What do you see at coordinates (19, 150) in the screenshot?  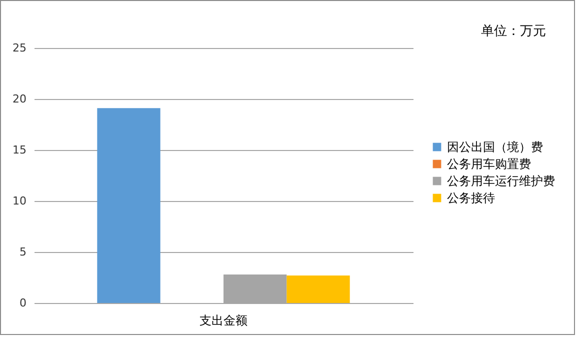 I see `y-tick-label: 15` at bounding box center [19, 150].